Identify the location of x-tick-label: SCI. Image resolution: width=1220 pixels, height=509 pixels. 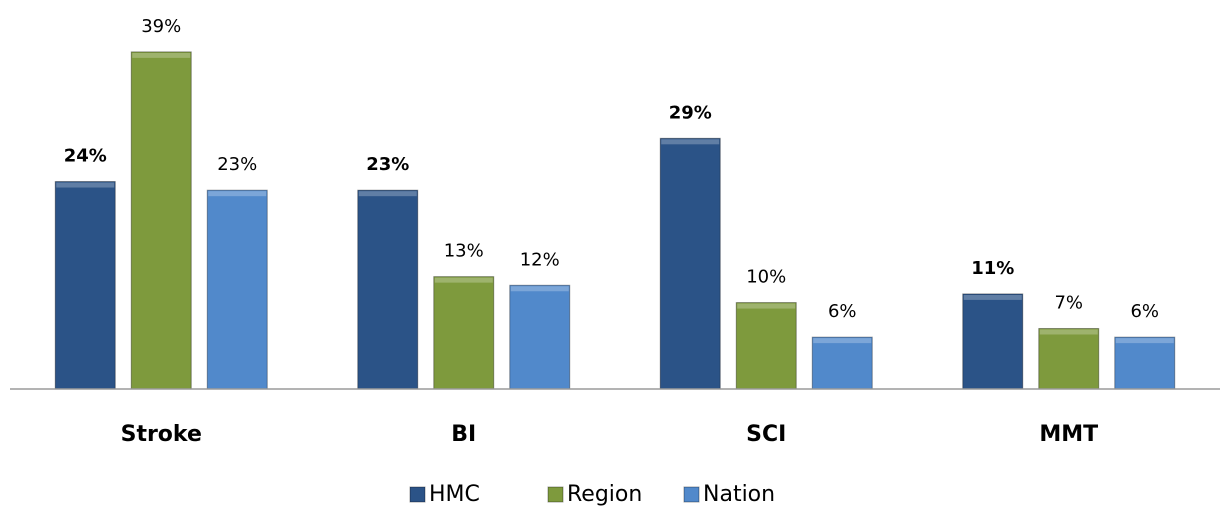
(766, 434).